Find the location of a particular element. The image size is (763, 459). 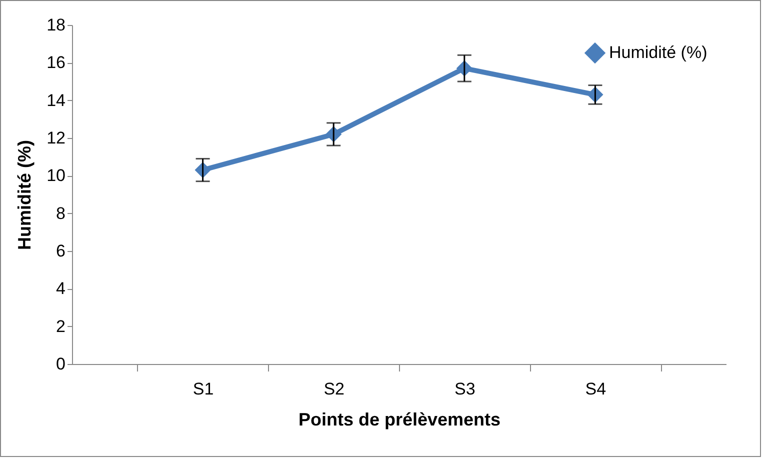

y-tick-label: 14 is located at coordinates (56, 100).